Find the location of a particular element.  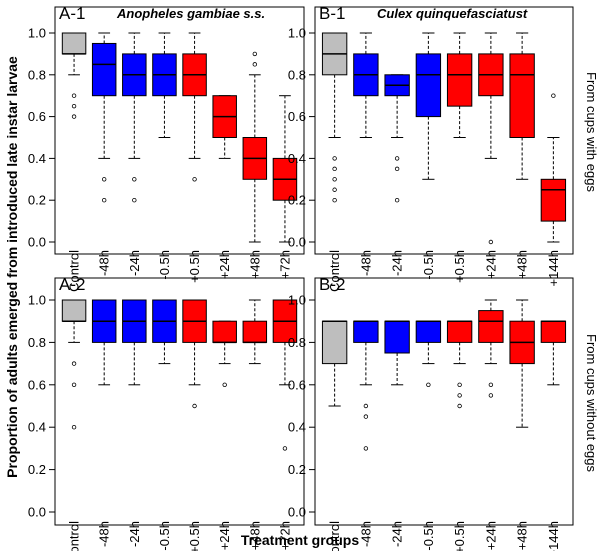

panel-subtitle: Culex quinquefasciatust is located at coordinates (452, 13).